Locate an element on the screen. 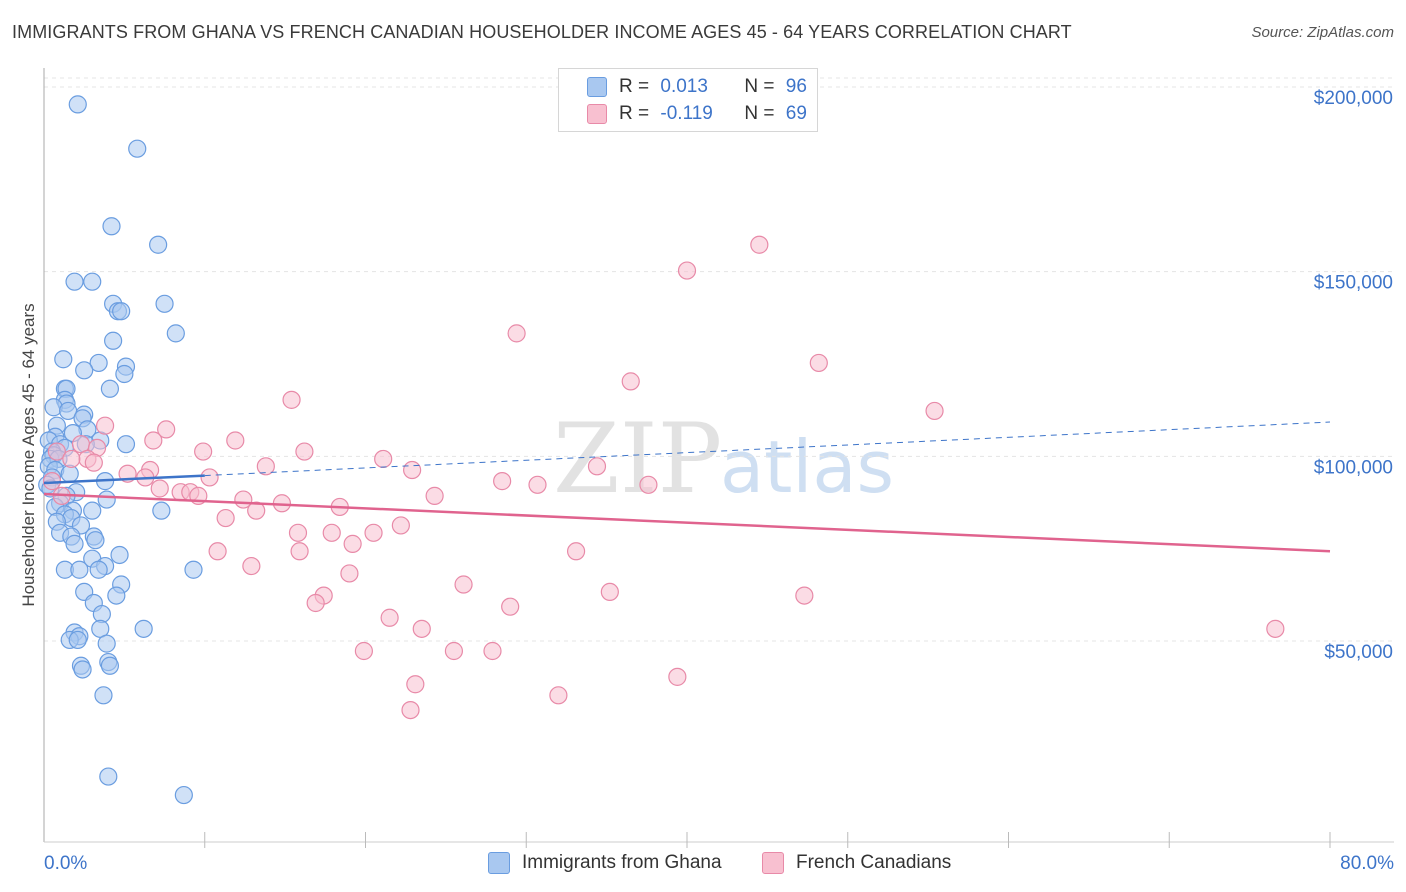  trendline-ghana-extension is located at coordinates (767, 449).